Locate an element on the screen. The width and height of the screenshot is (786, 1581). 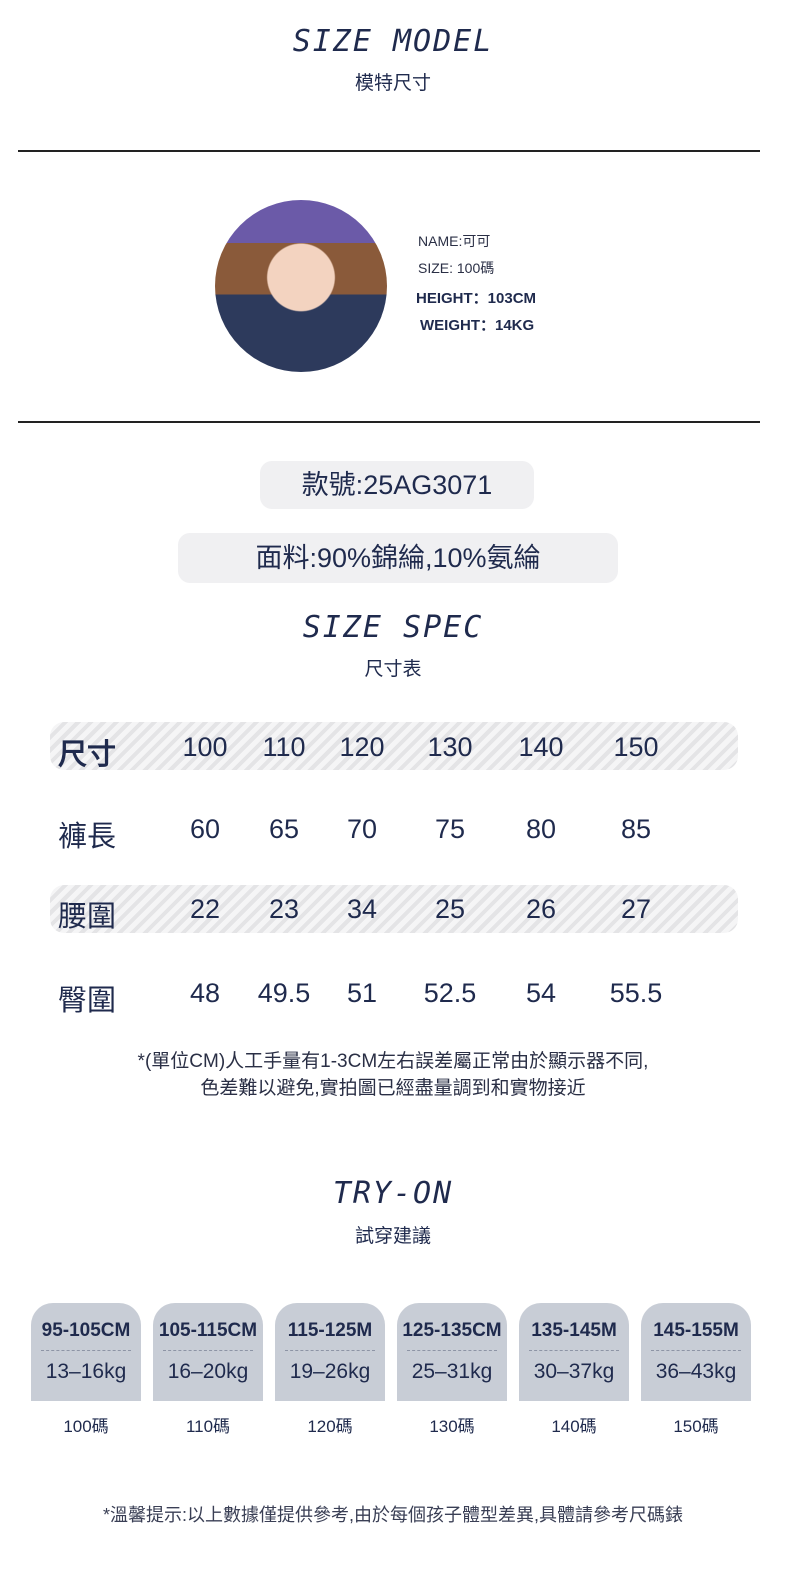
style-number: 款號:25AG3071 is located at coordinates (397, 485).